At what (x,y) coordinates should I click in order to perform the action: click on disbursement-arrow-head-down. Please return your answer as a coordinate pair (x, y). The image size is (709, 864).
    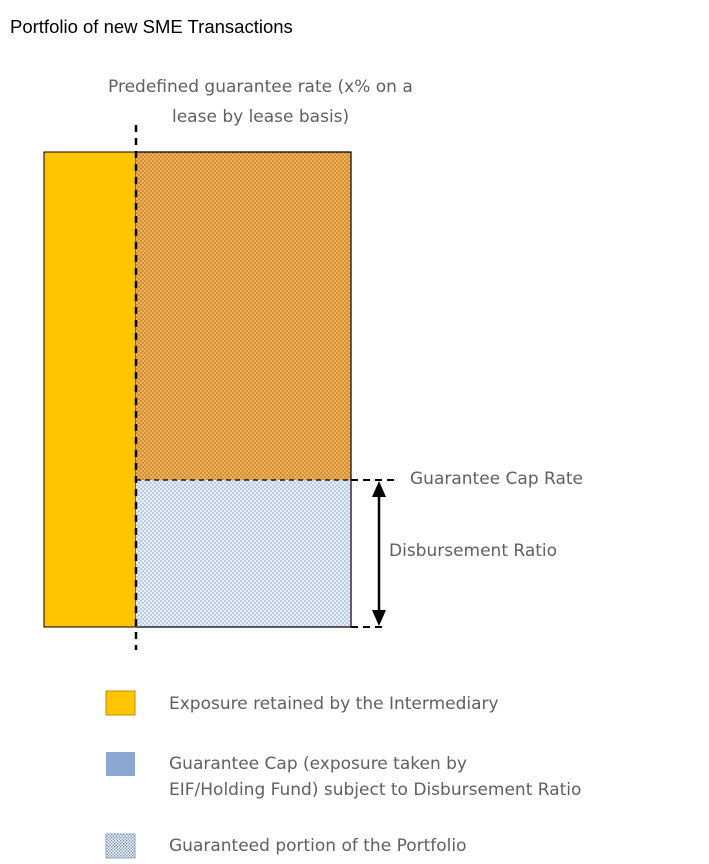
    Looking at the image, I should click on (379, 618).